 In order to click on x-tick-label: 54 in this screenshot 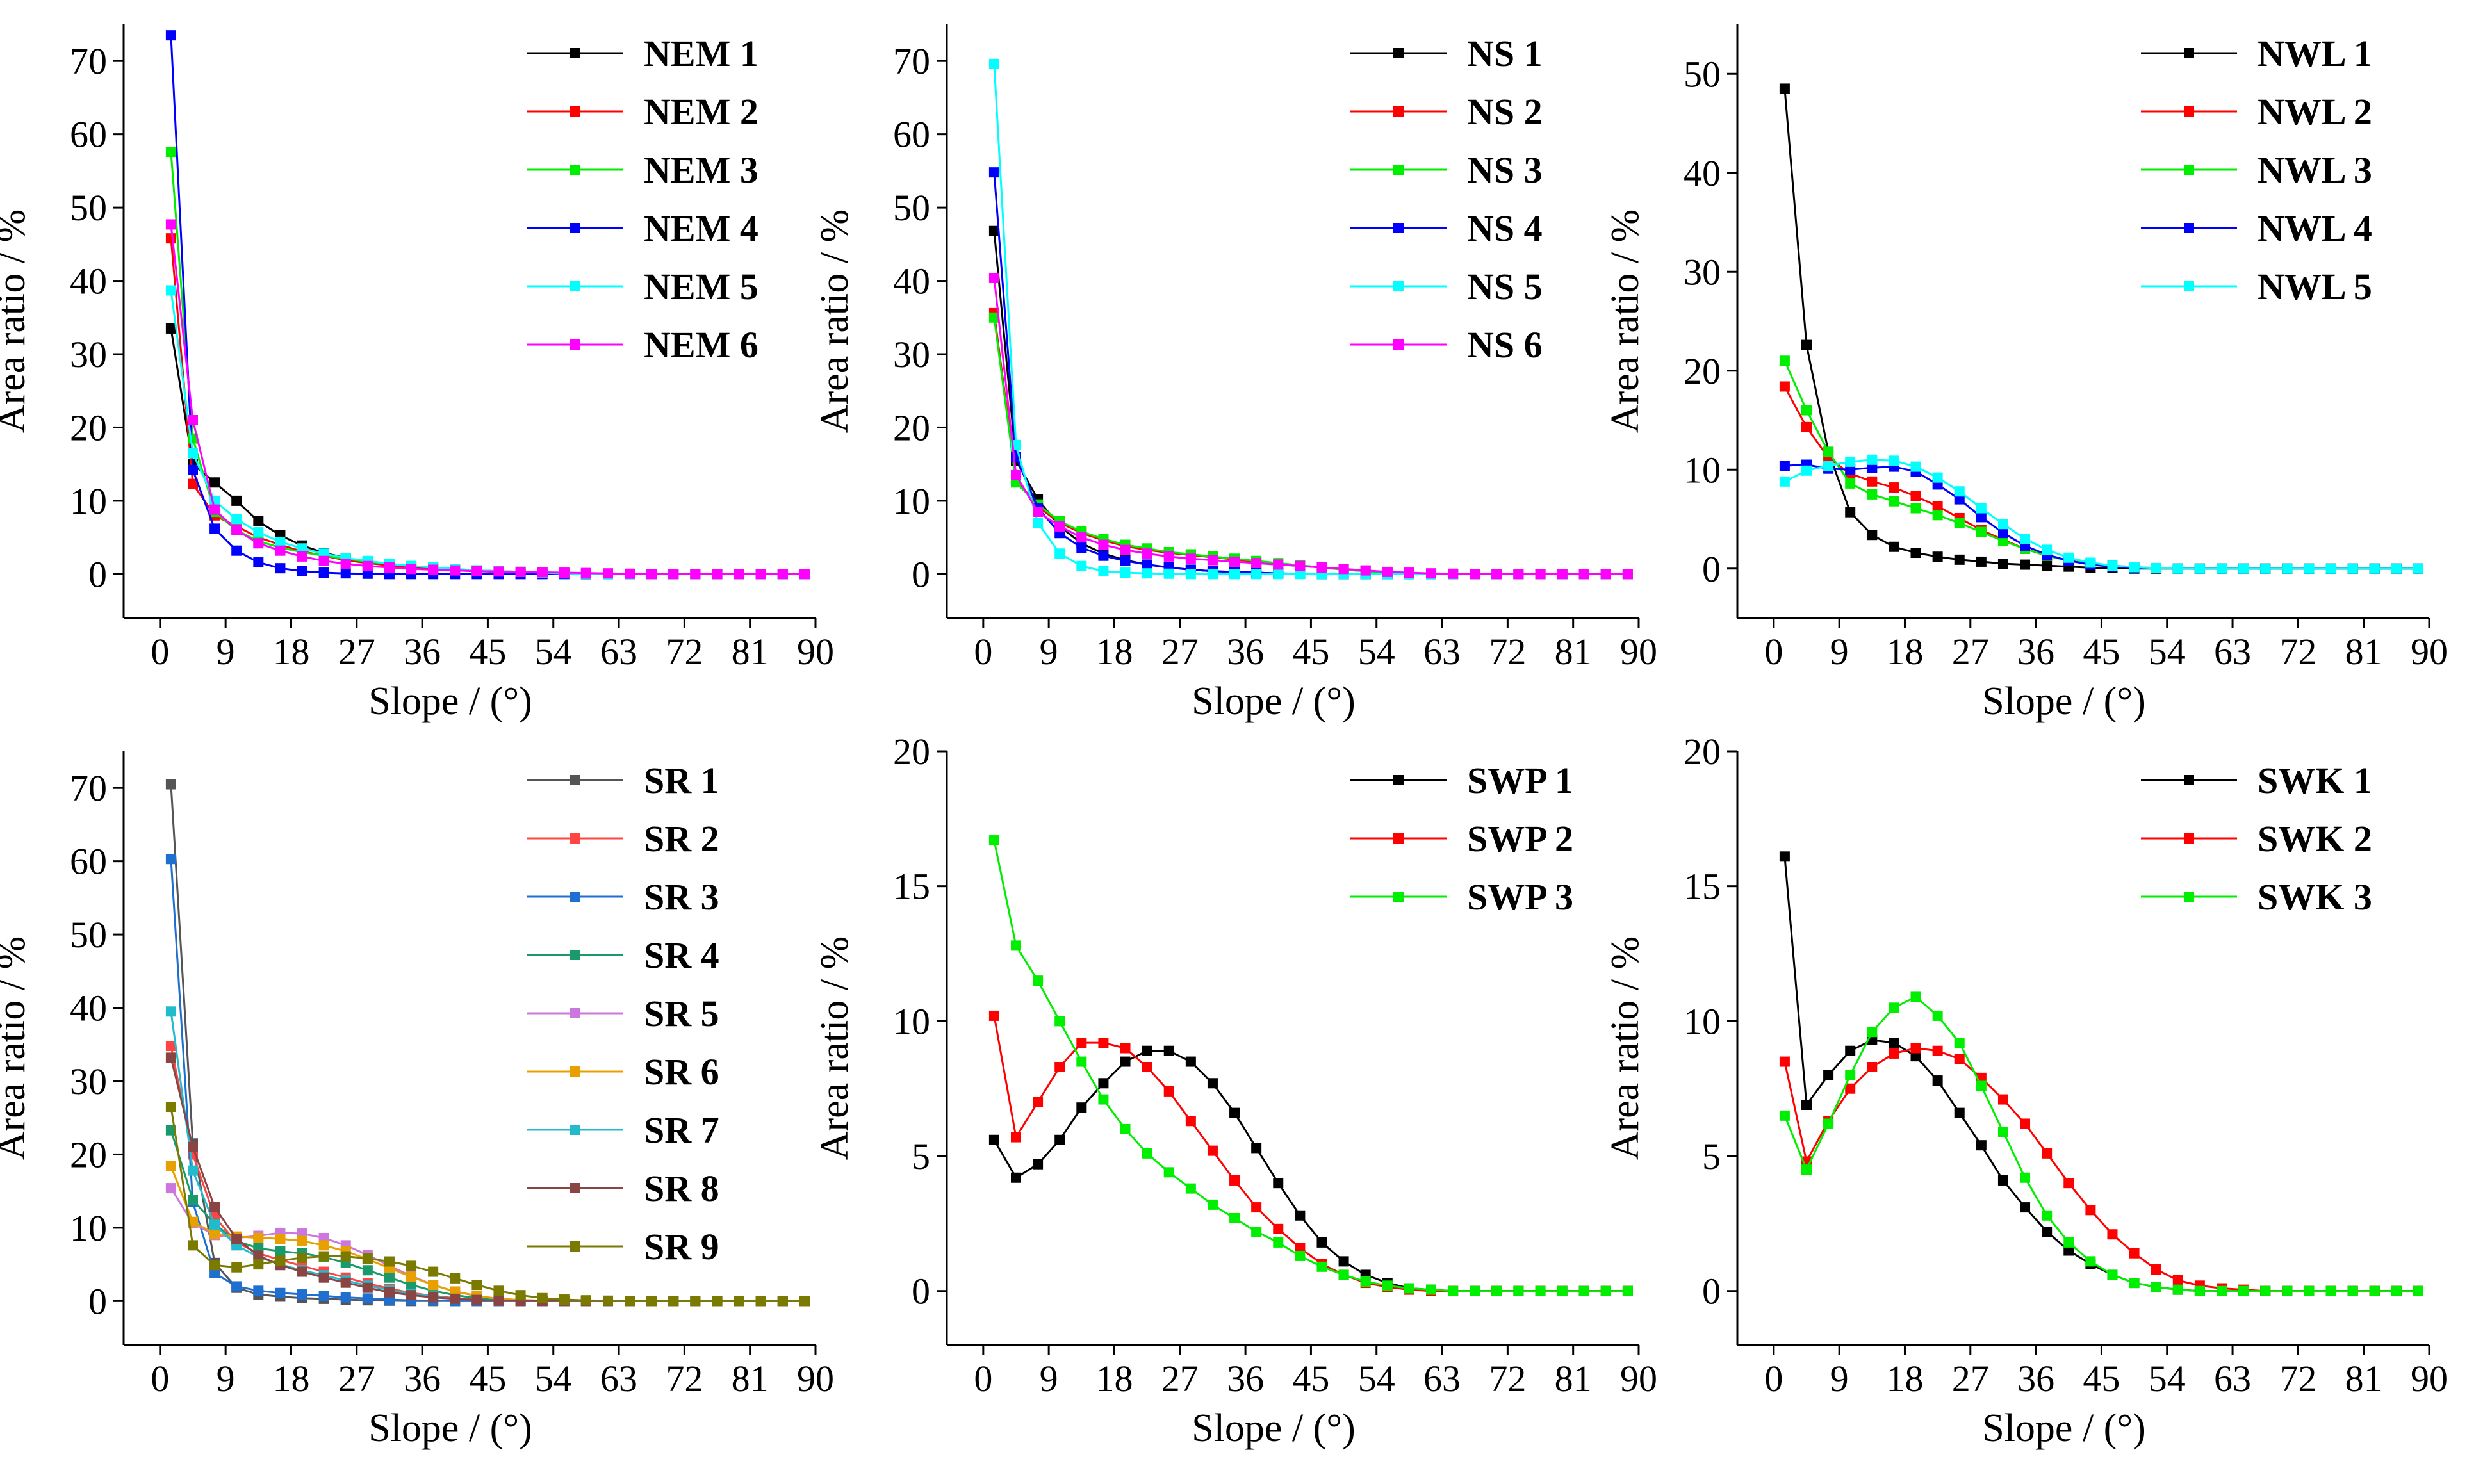, I will do `click(2167, 1378)`.